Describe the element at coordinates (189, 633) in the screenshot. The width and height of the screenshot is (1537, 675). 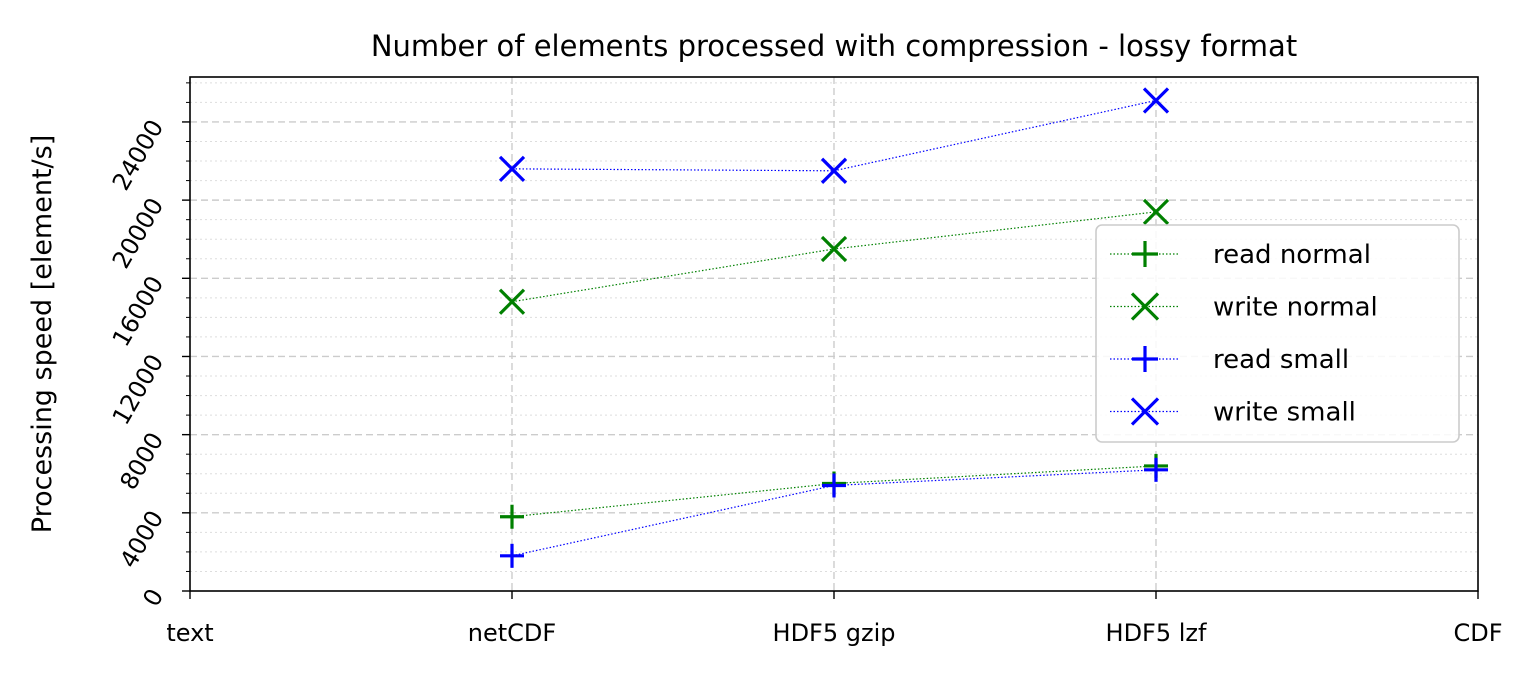
I see `x-tick-label: text` at that location.